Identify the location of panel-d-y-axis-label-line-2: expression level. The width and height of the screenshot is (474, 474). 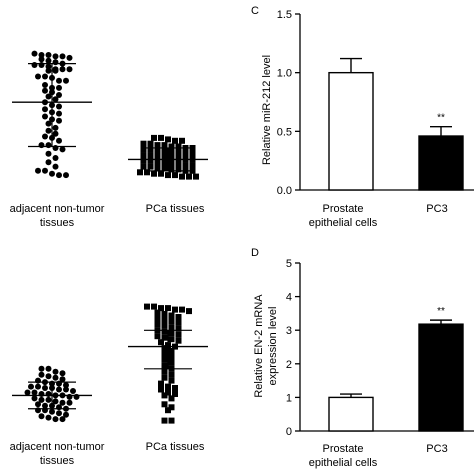
(273, 346).